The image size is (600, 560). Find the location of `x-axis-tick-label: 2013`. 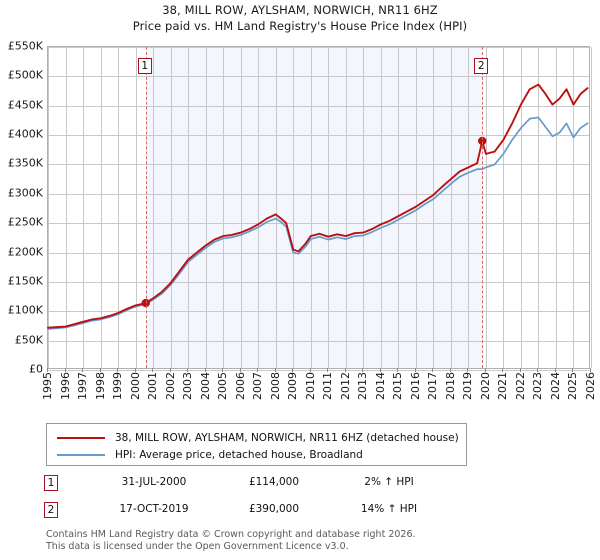

x-axis-tick-label: 2013 is located at coordinates (363, 386).